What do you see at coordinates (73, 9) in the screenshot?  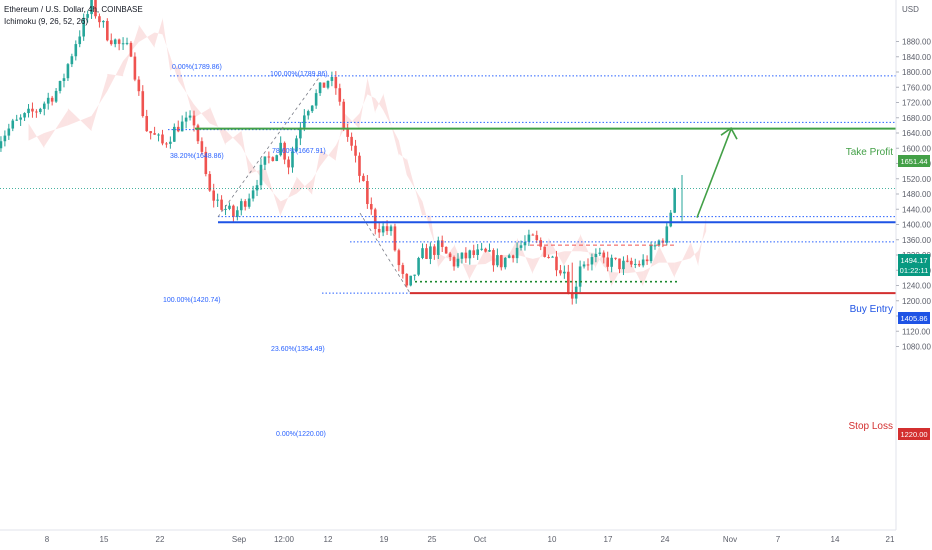 I see `symbol-title: Ethereum / U.S. Dollar, 4h, COINBASE` at bounding box center [73, 9].